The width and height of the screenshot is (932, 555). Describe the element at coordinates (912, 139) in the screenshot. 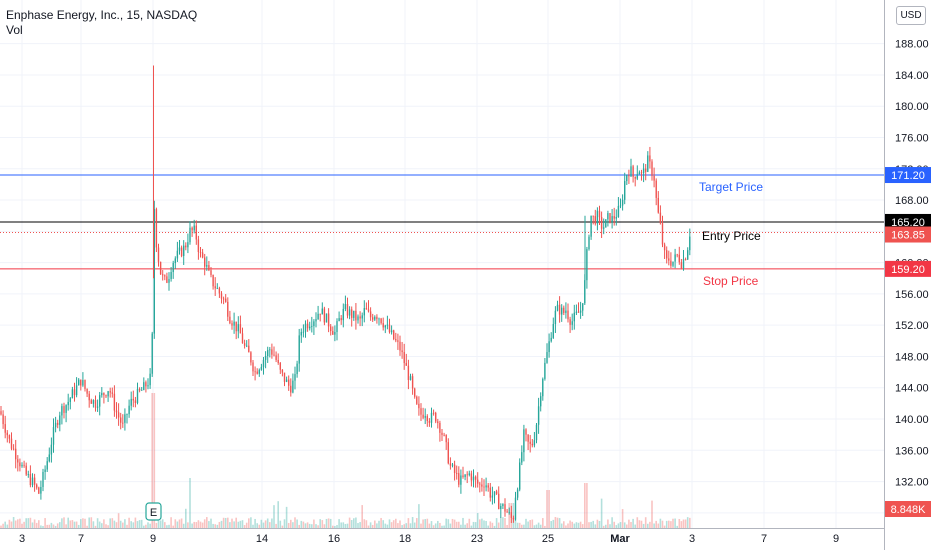

I see `y-tick-label: 176.00` at that location.